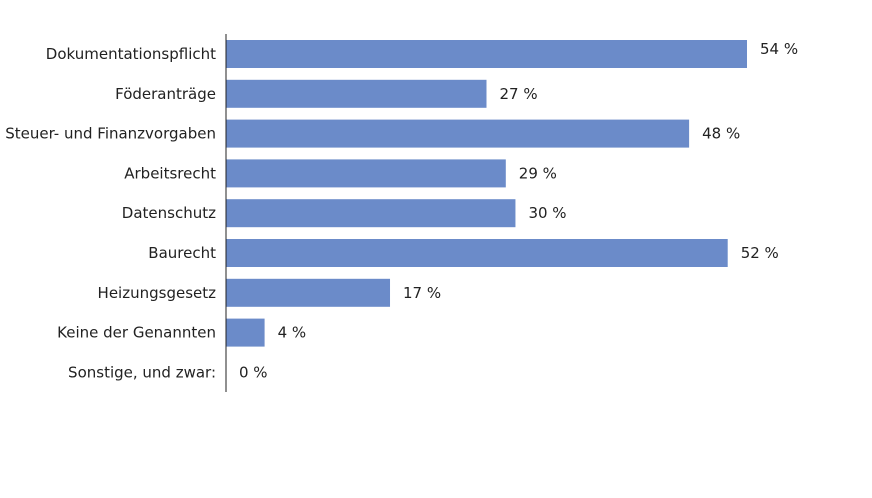  I want to click on value-label-6: 17 %, so click(422, 293).